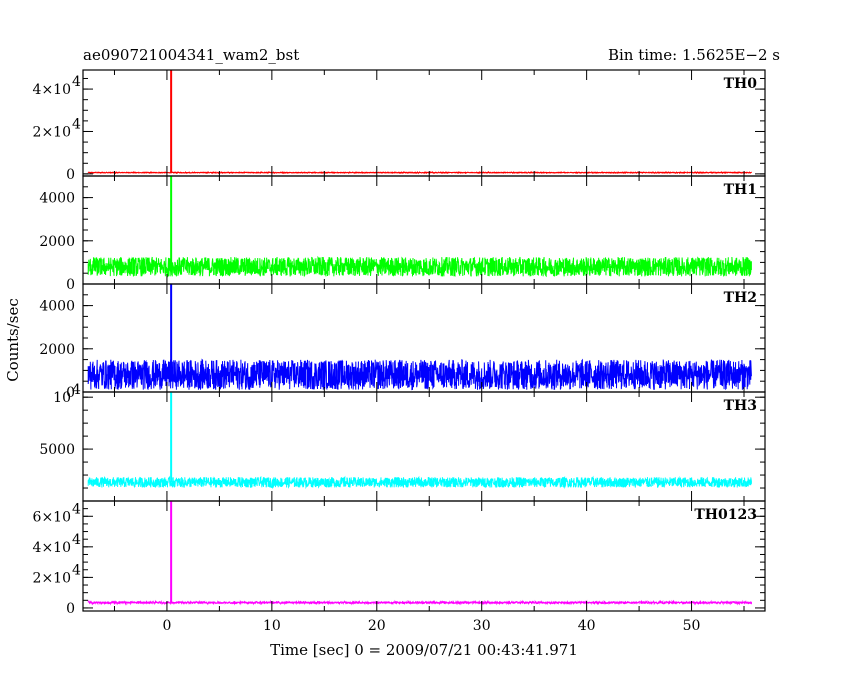 Image resolution: width=850 pixels, height=680 pixels. I want to click on x-tick-label: 20, so click(377, 626).